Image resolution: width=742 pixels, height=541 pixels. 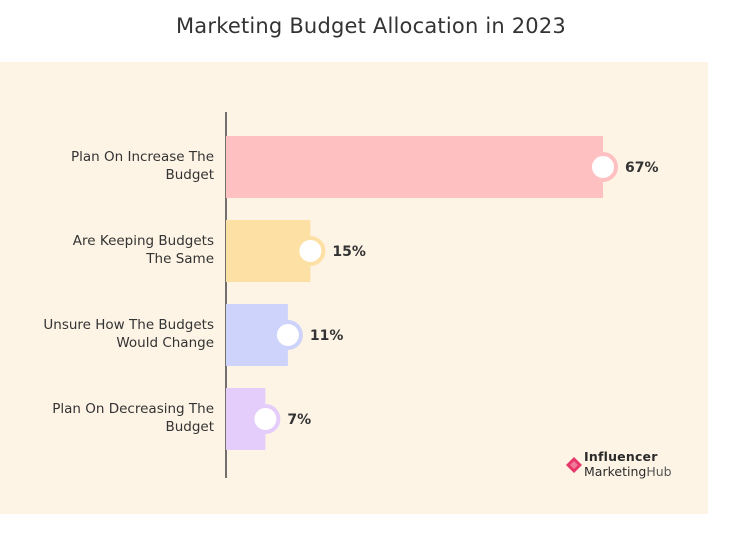 I want to click on category-label-1-line-0: Are Keeping Budgets, so click(x=143, y=241).